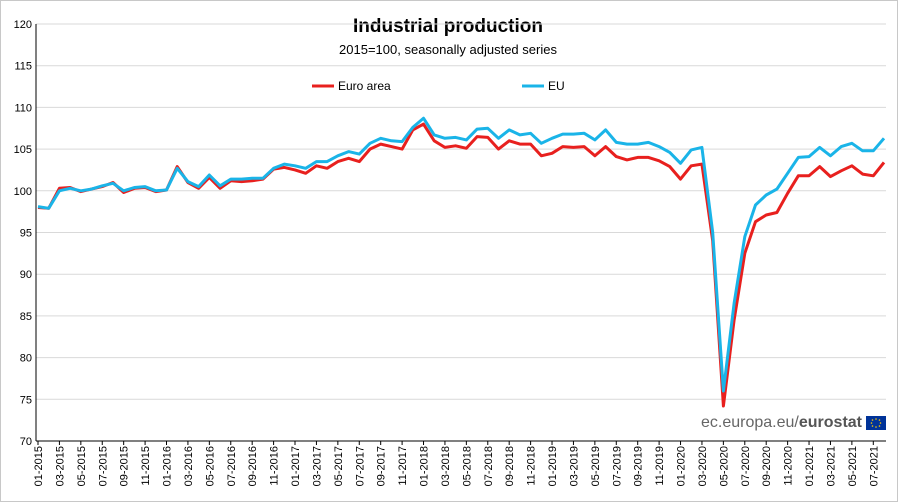 The height and width of the screenshot is (504, 900). What do you see at coordinates (26, 234) in the screenshot?
I see `y-tick-label: 95` at bounding box center [26, 234].